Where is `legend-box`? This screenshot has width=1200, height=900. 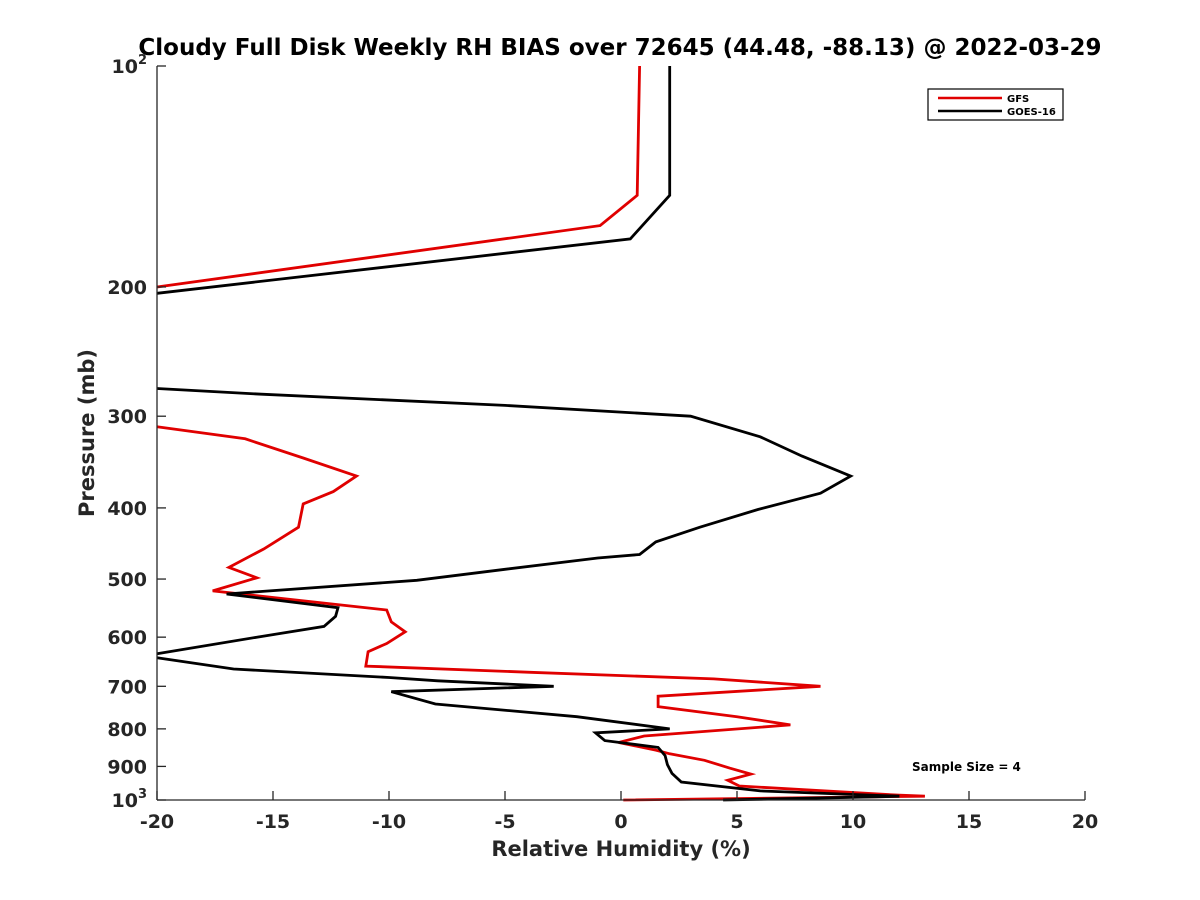
legend-box is located at coordinates (995, 104).